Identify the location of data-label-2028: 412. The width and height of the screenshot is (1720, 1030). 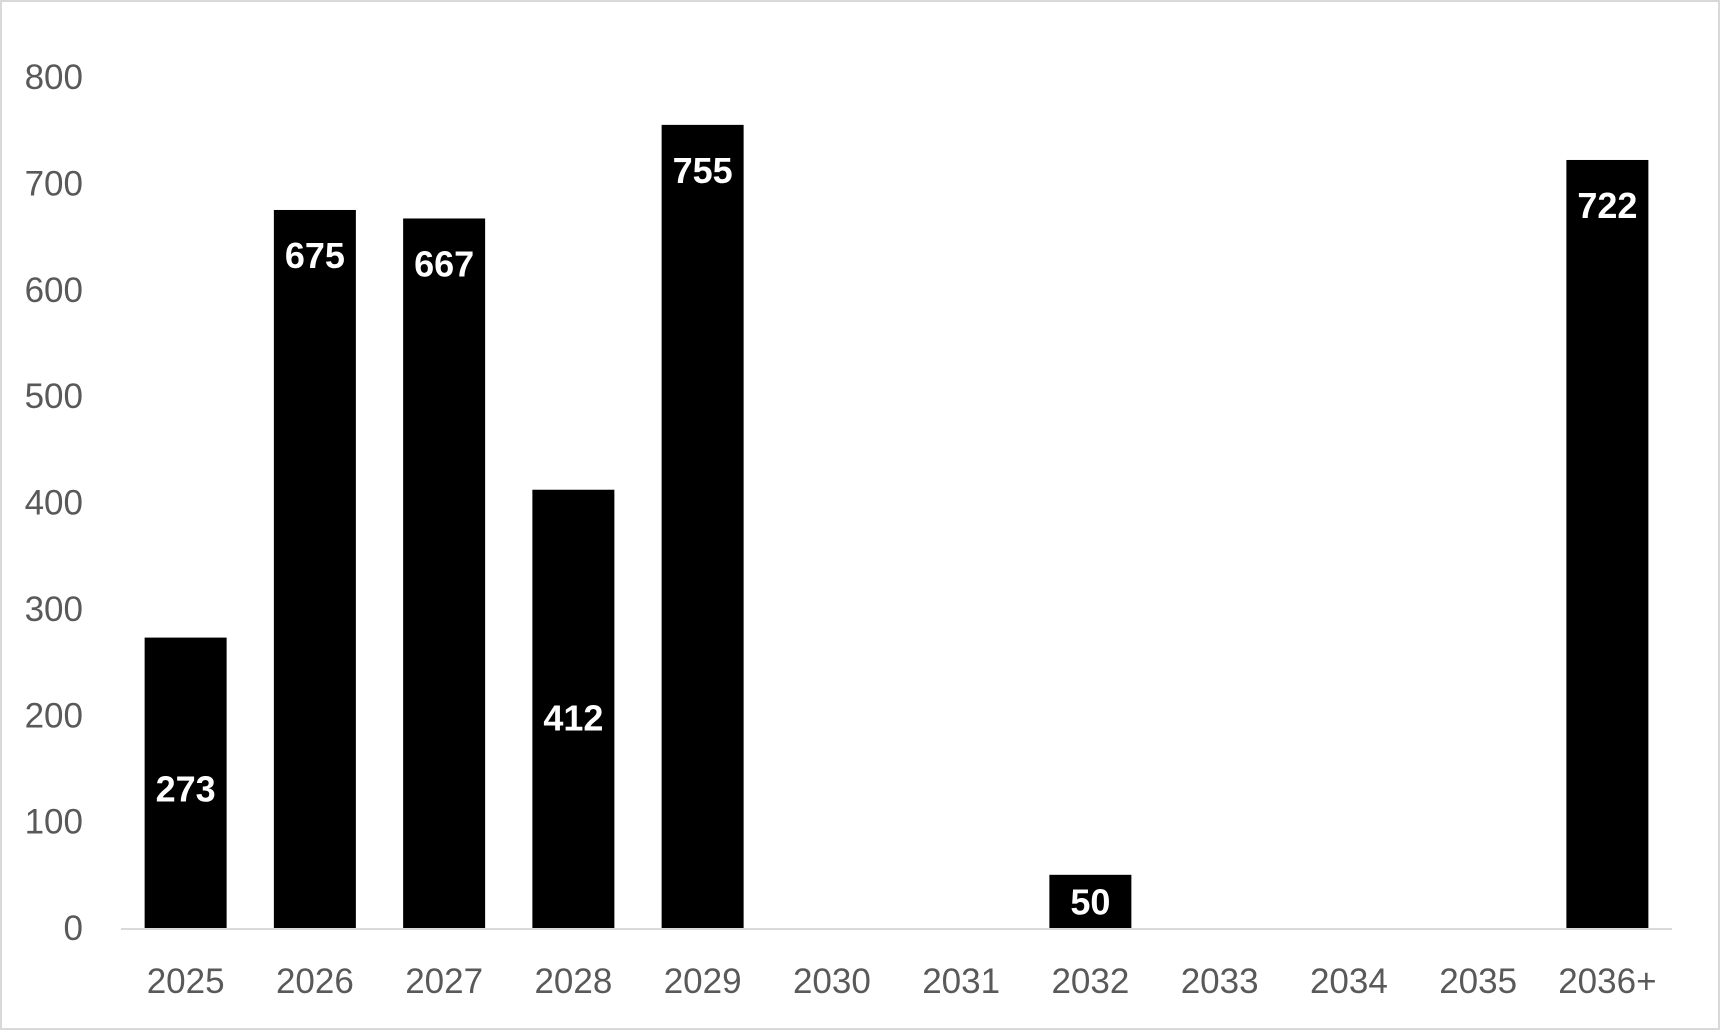
(573, 718).